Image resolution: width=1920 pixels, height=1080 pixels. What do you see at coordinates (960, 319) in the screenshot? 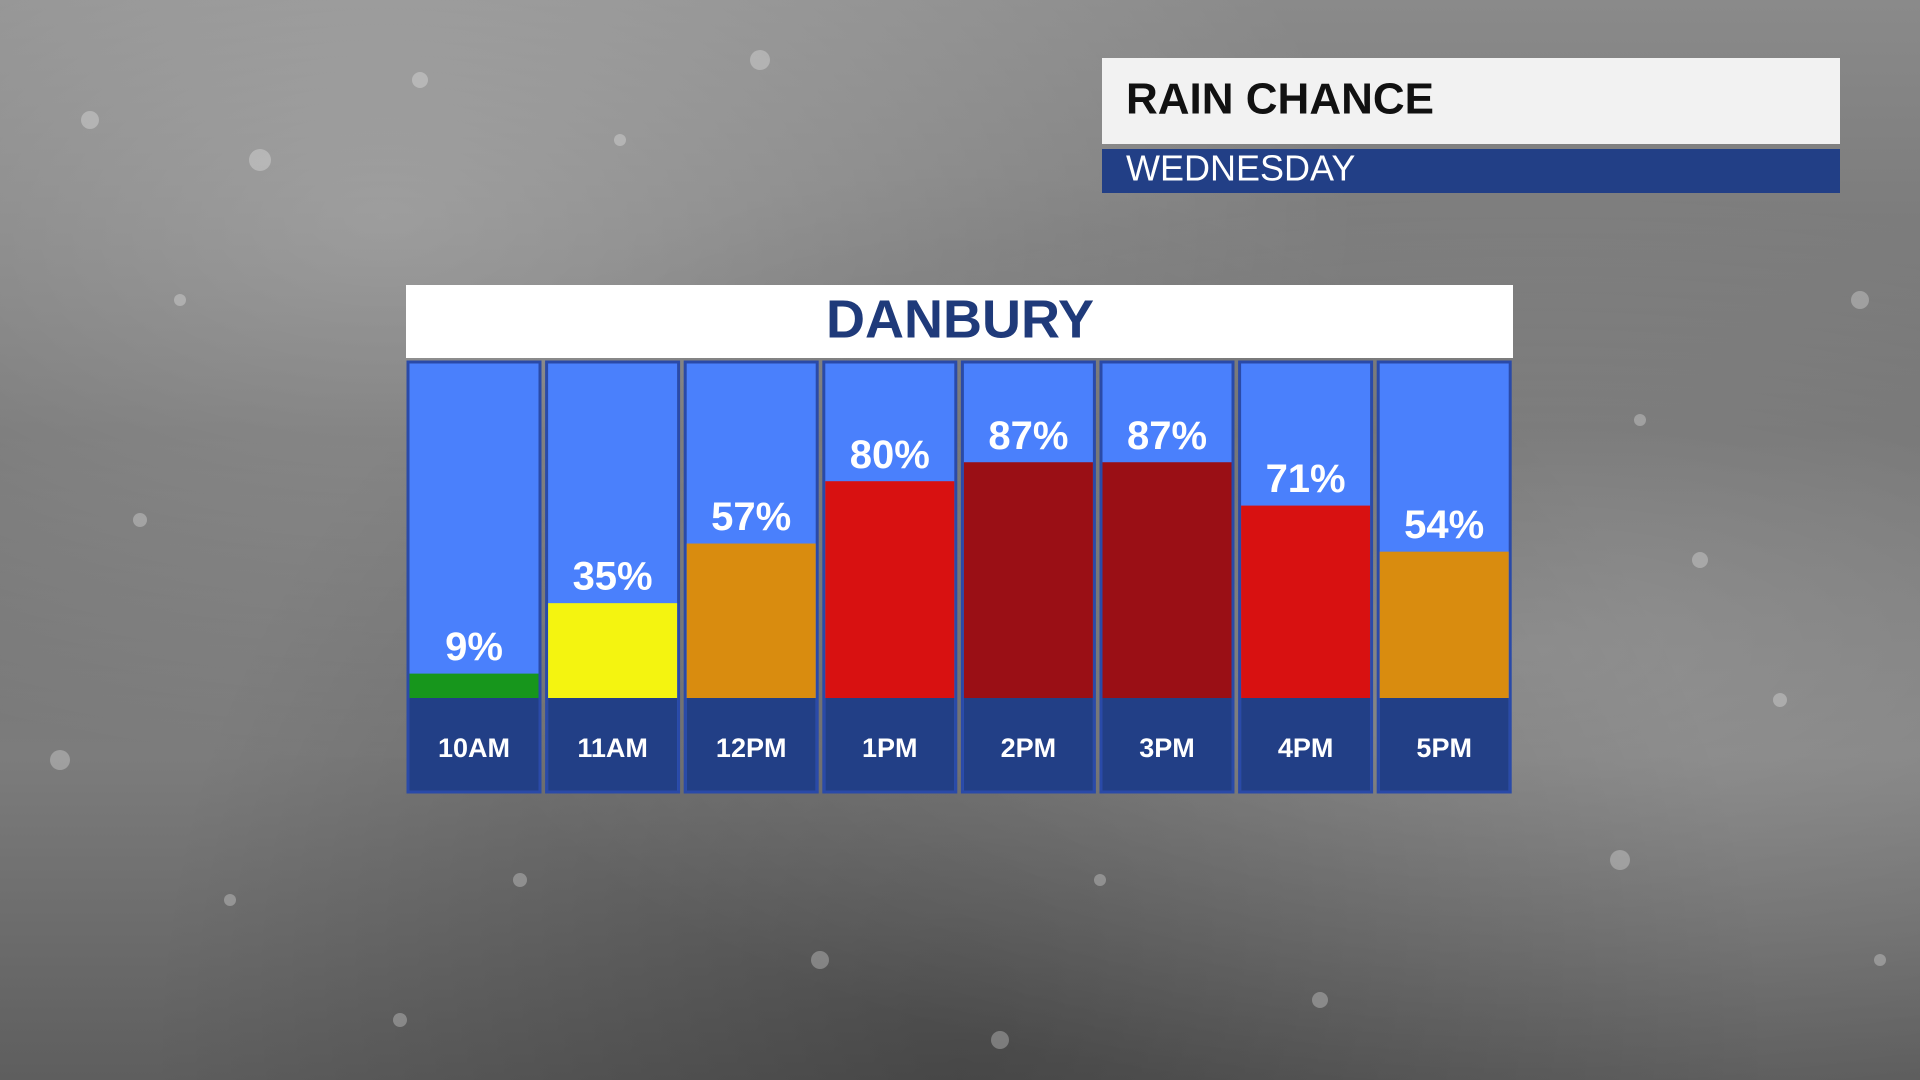
I see `chart-title: DANBURY` at bounding box center [960, 319].